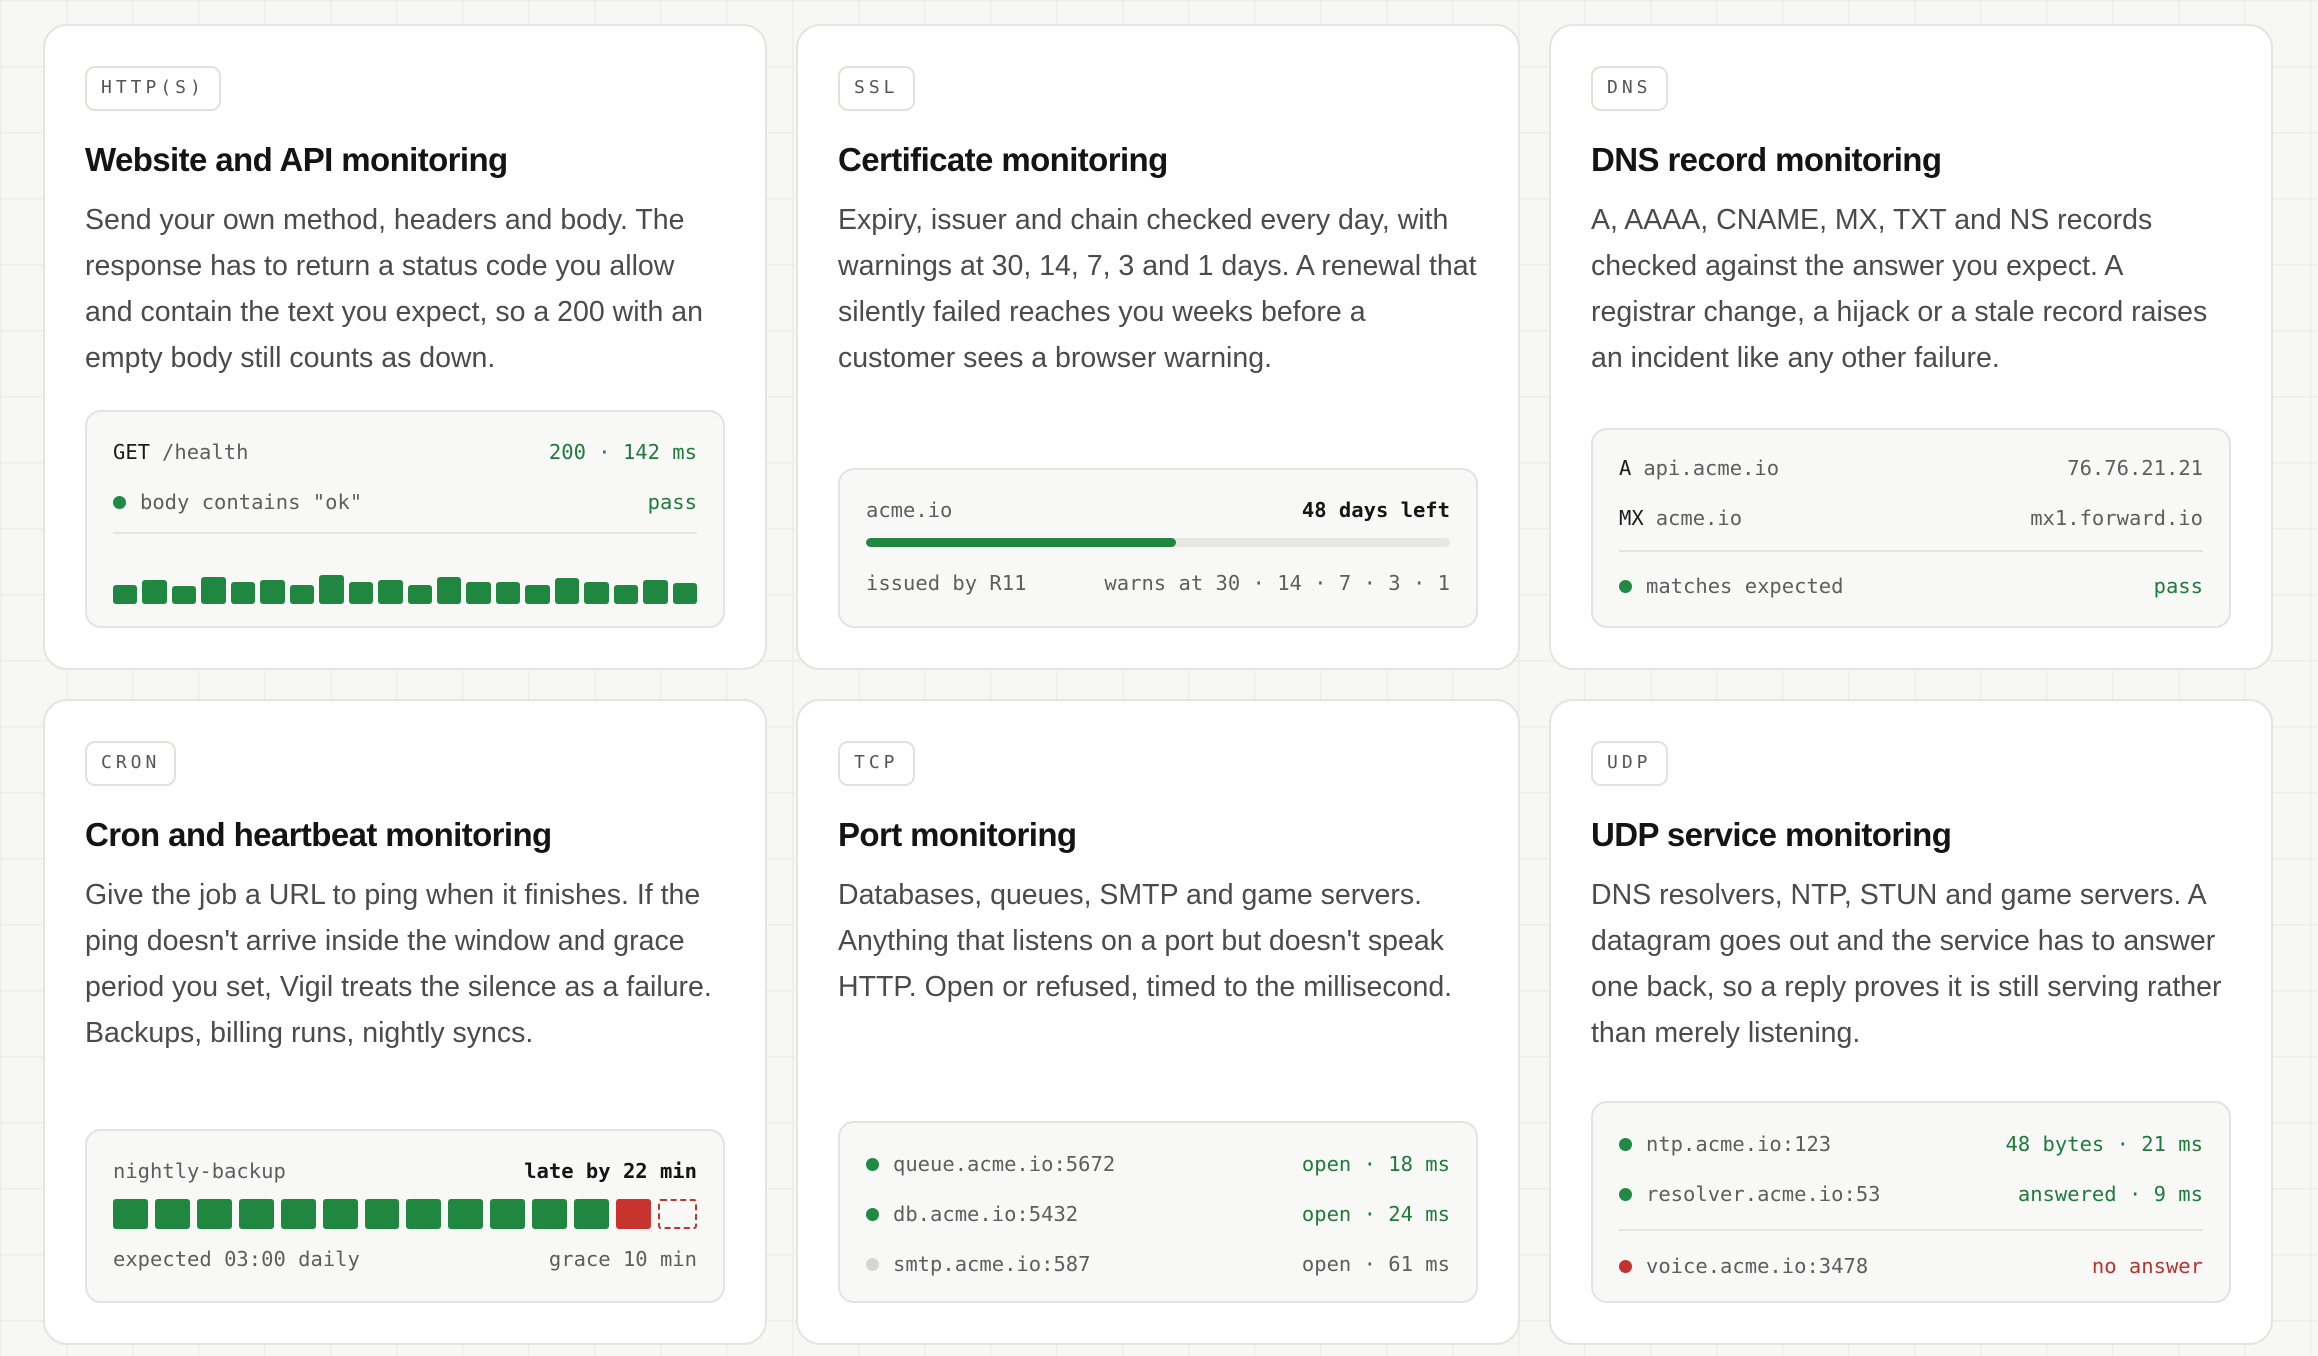 The height and width of the screenshot is (1356, 2318). What do you see at coordinates (1003, 159) in the screenshot?
I see `card-title: Certificate monitoring` at bounding box center [1003, 159].